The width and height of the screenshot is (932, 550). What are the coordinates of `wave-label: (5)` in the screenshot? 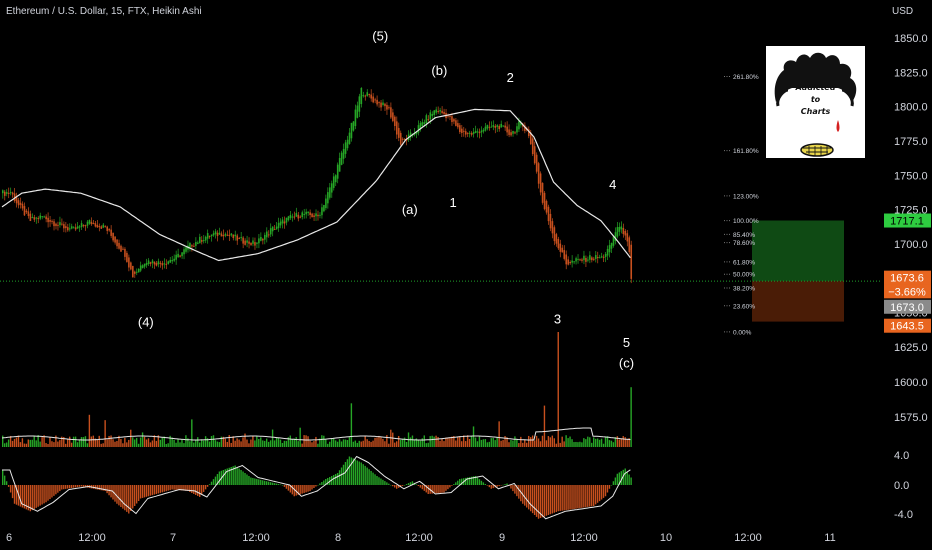 It's located at (380, 36).